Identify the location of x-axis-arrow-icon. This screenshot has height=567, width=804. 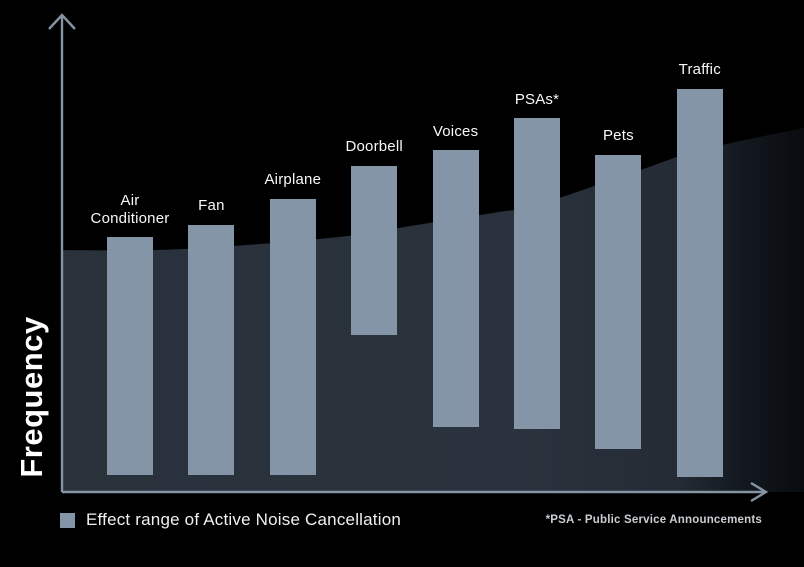
(759, 492).